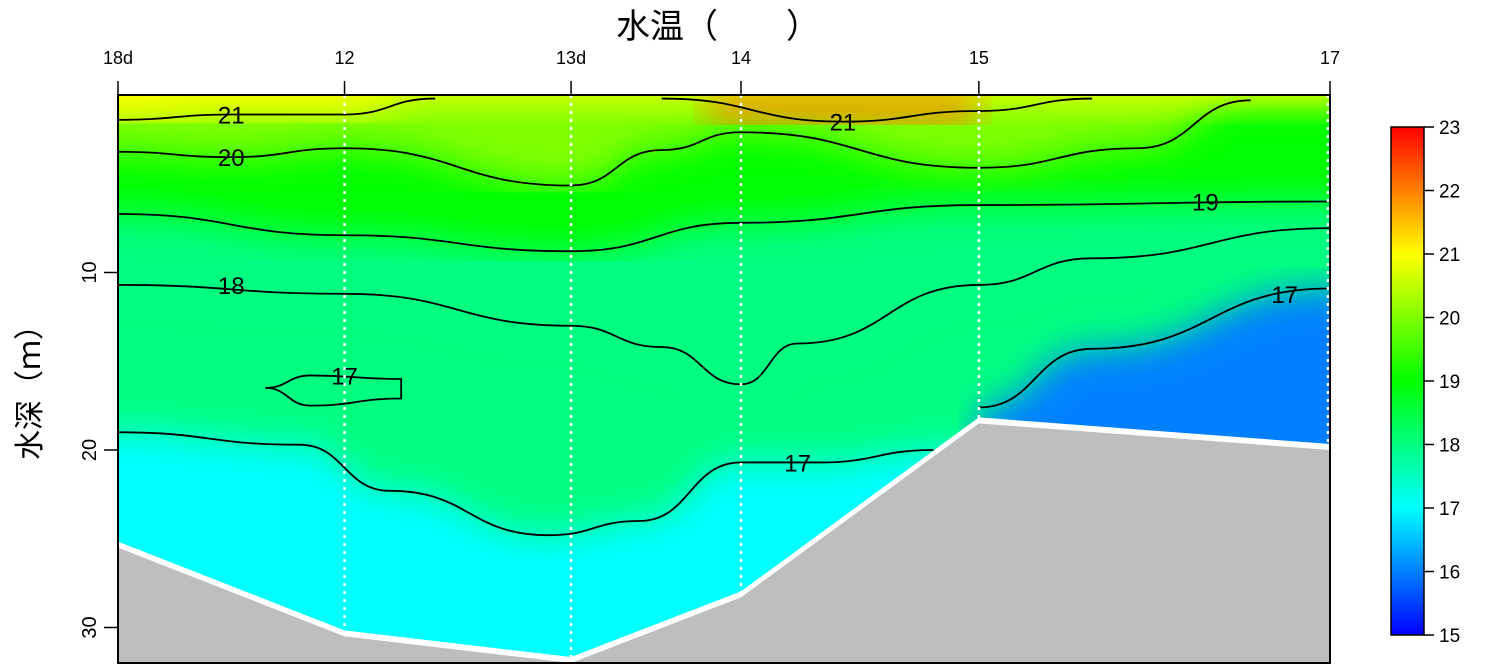  I want to click on y-tick-label: 30, so click(90, 627).